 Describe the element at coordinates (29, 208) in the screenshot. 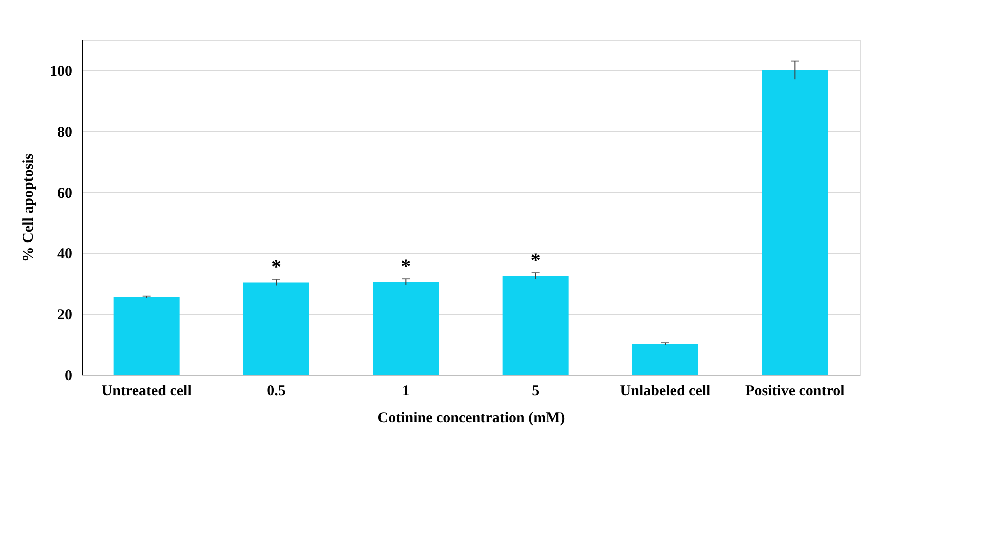

I see `y-axis-title: % Cell apoptosis` at that location.